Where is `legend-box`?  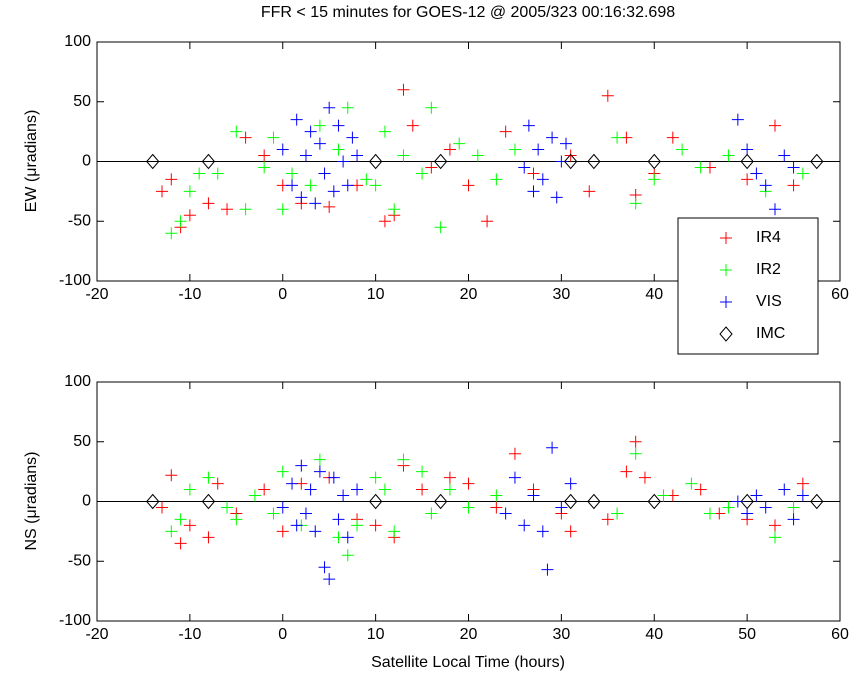
legend-box is located at coordinates (748, 286).